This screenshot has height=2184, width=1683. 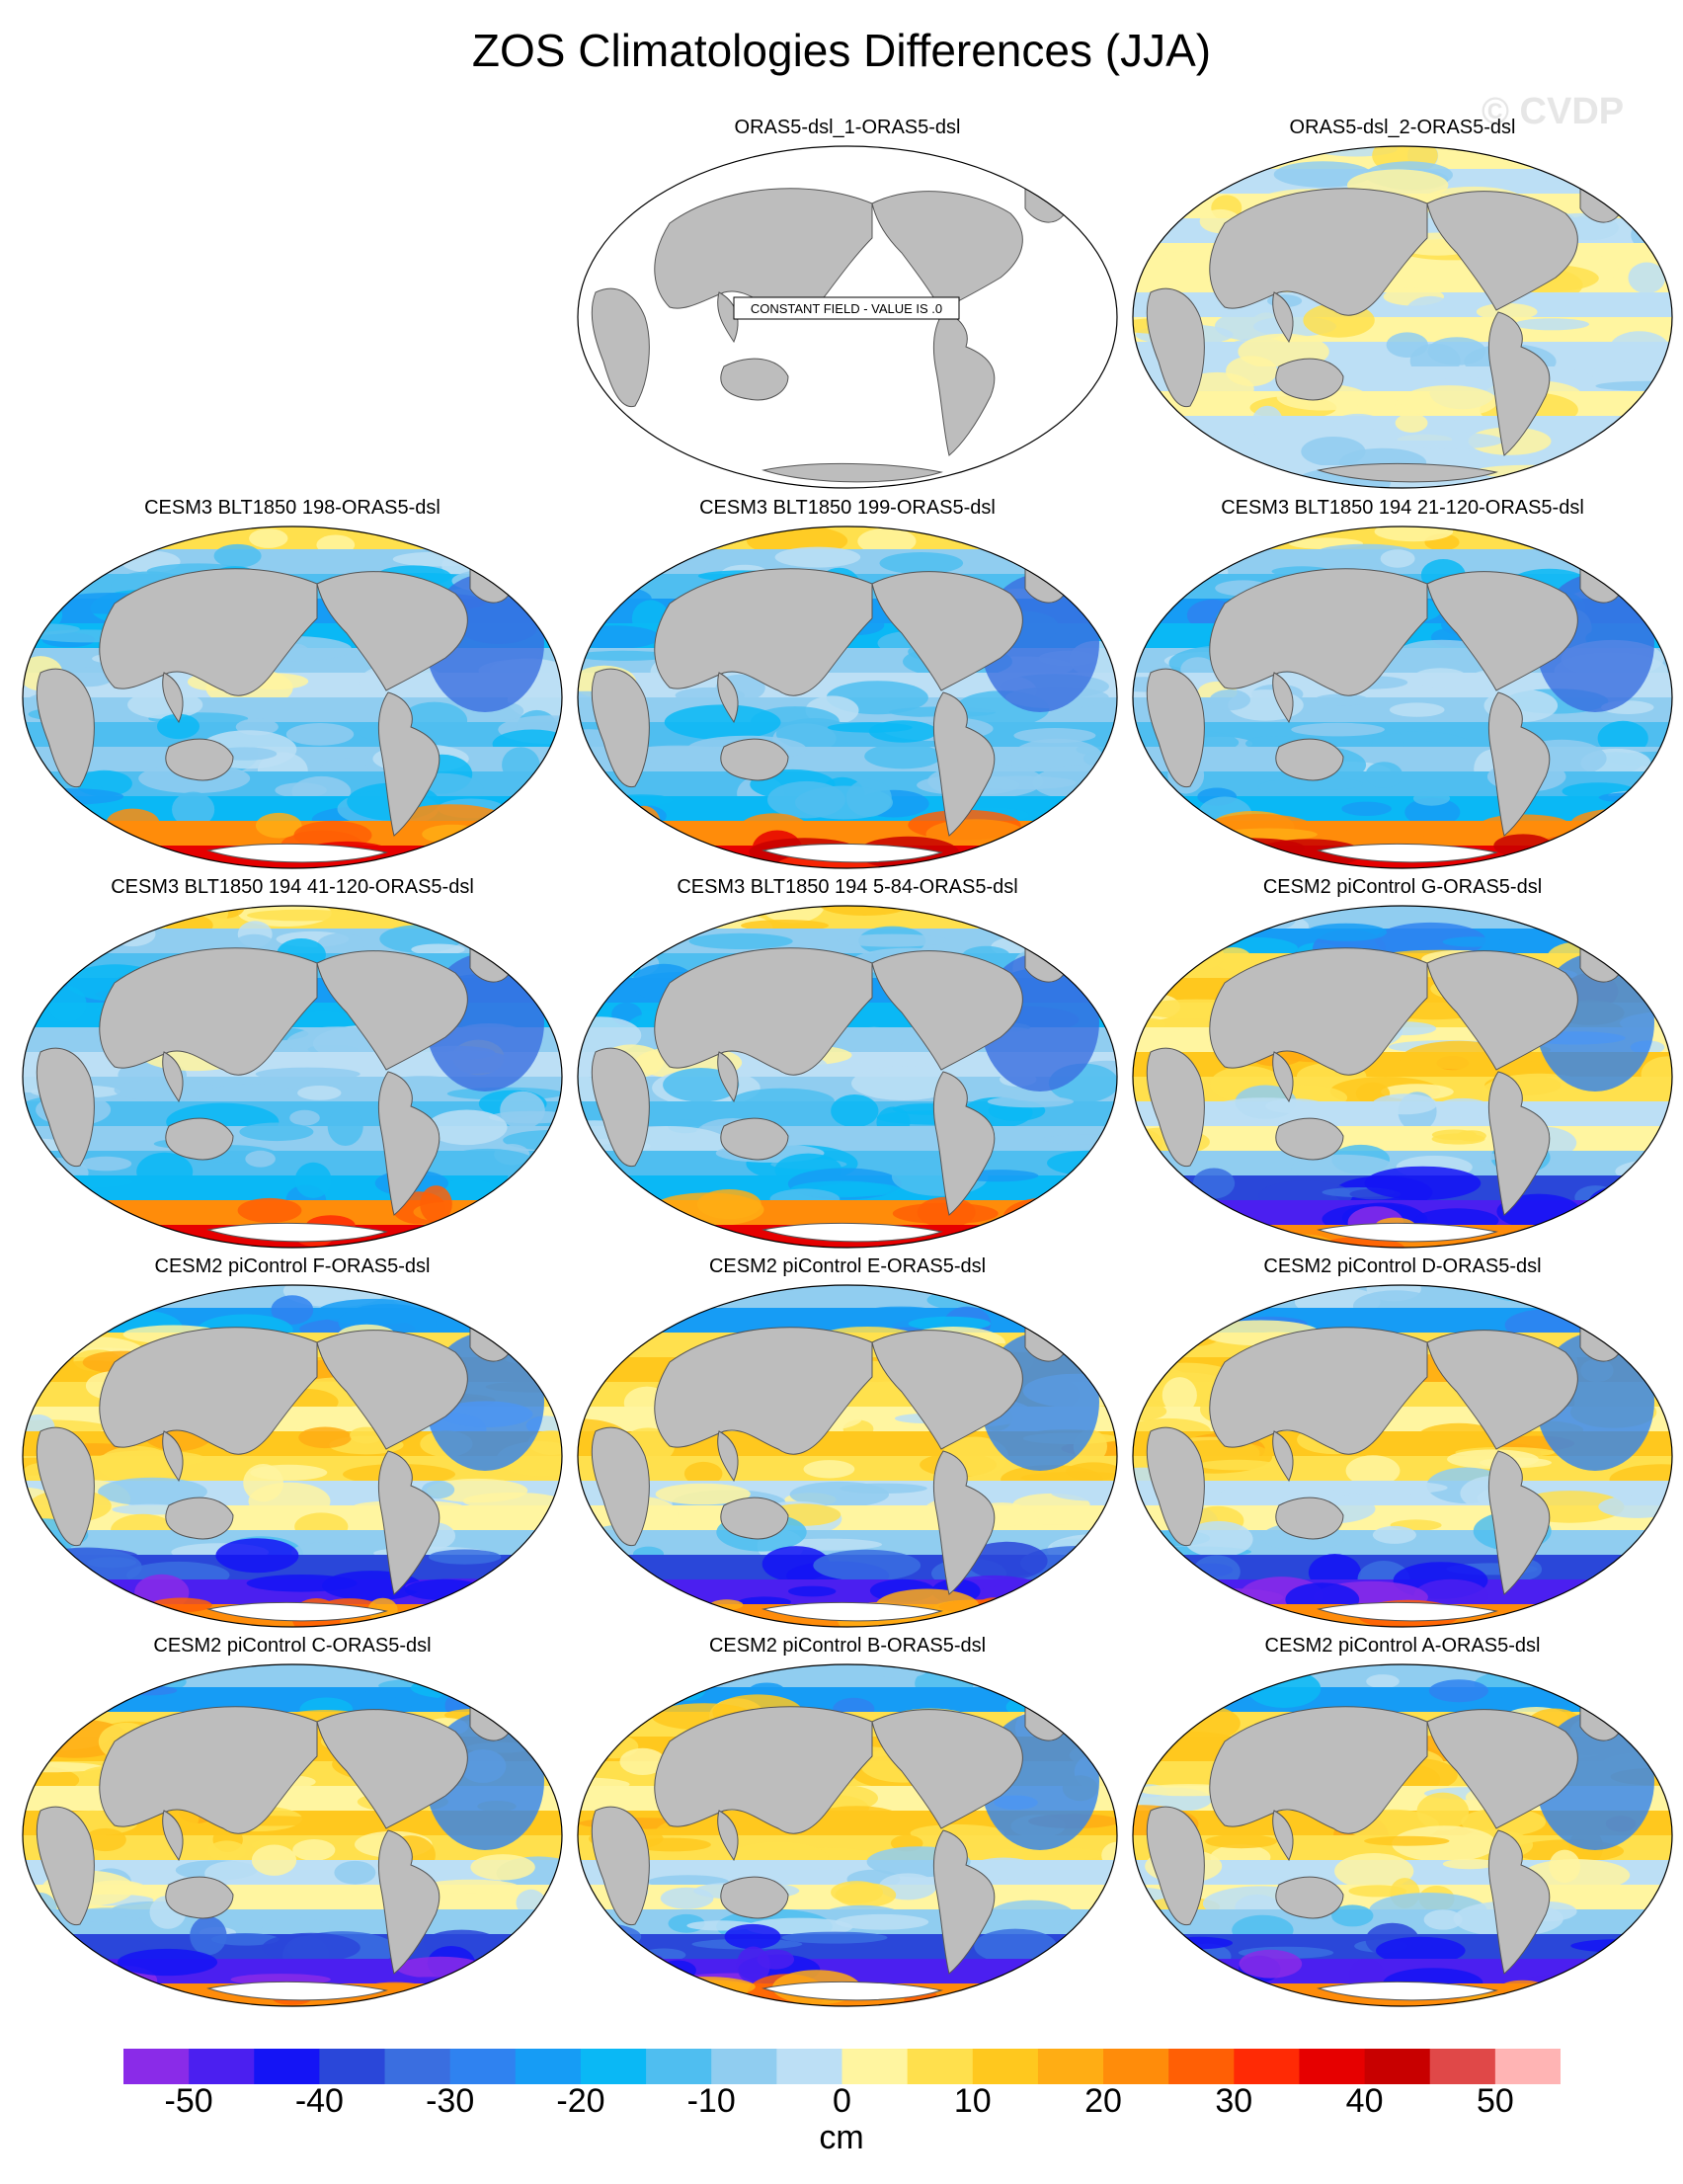 What do you see at coordinates (1402, 508) in the screenshot?
I see `panel-title: CESM3 BLT1850 194 21-120-ORAS5-dsl` at bounding box center [1402, 508].